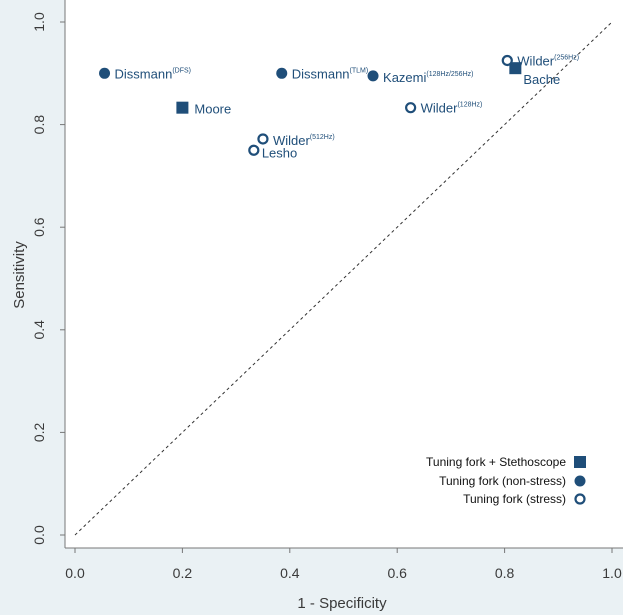 The image size is (623, 615). I want to click on y-tick-label: 0.6, so click(39, 227).